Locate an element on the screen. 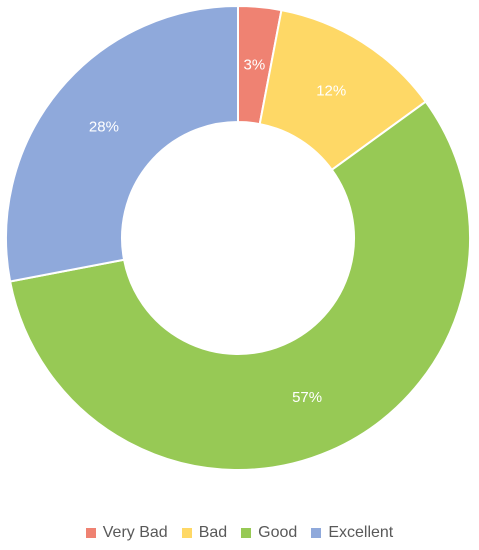 The width and height of the screenshot is (479, 550). legend-item-good: Good is located at coordinates (269, 533).